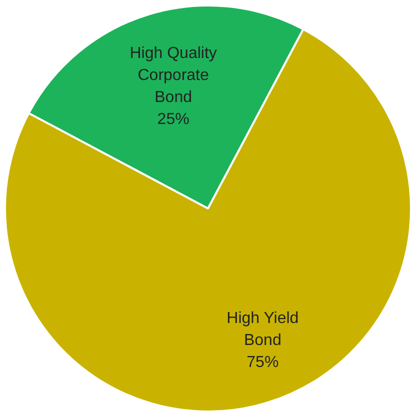 The image size is (412, 417). I want to click on slice-label: High Yield Bond, so click(262, 329).